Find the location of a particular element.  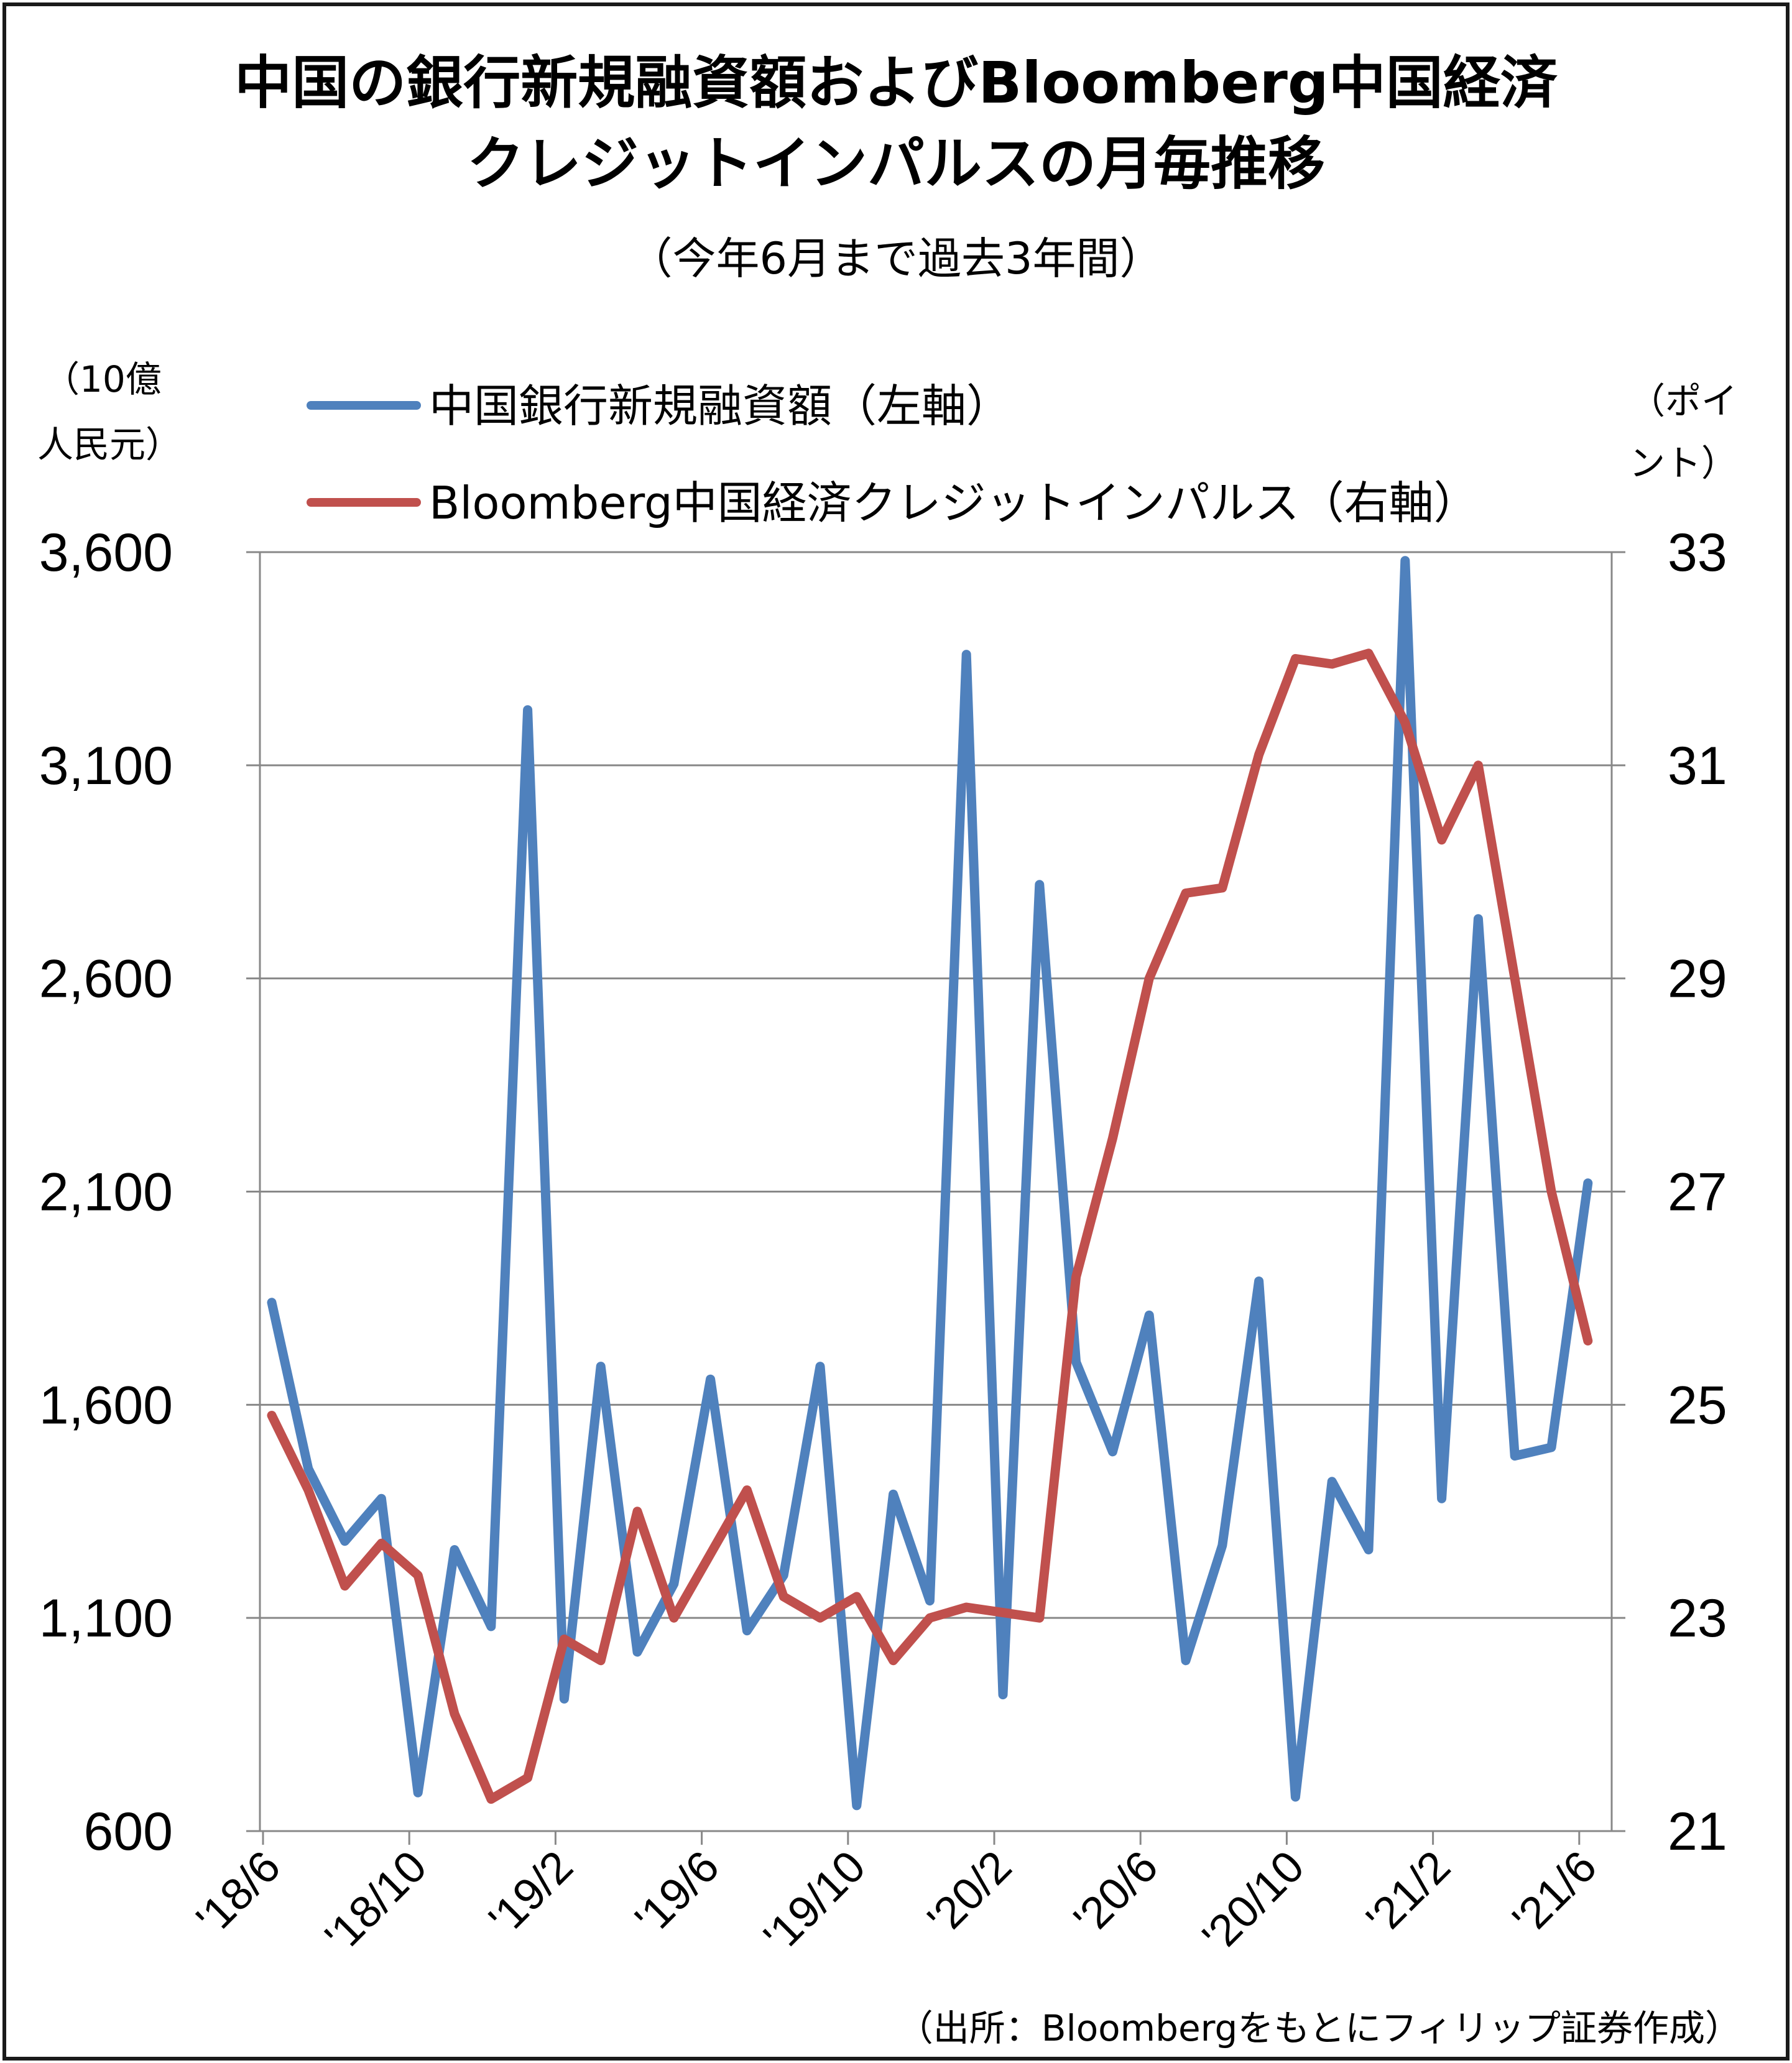

x-axis-tick-label: '19/6 is located at coordinates (677, 1893).